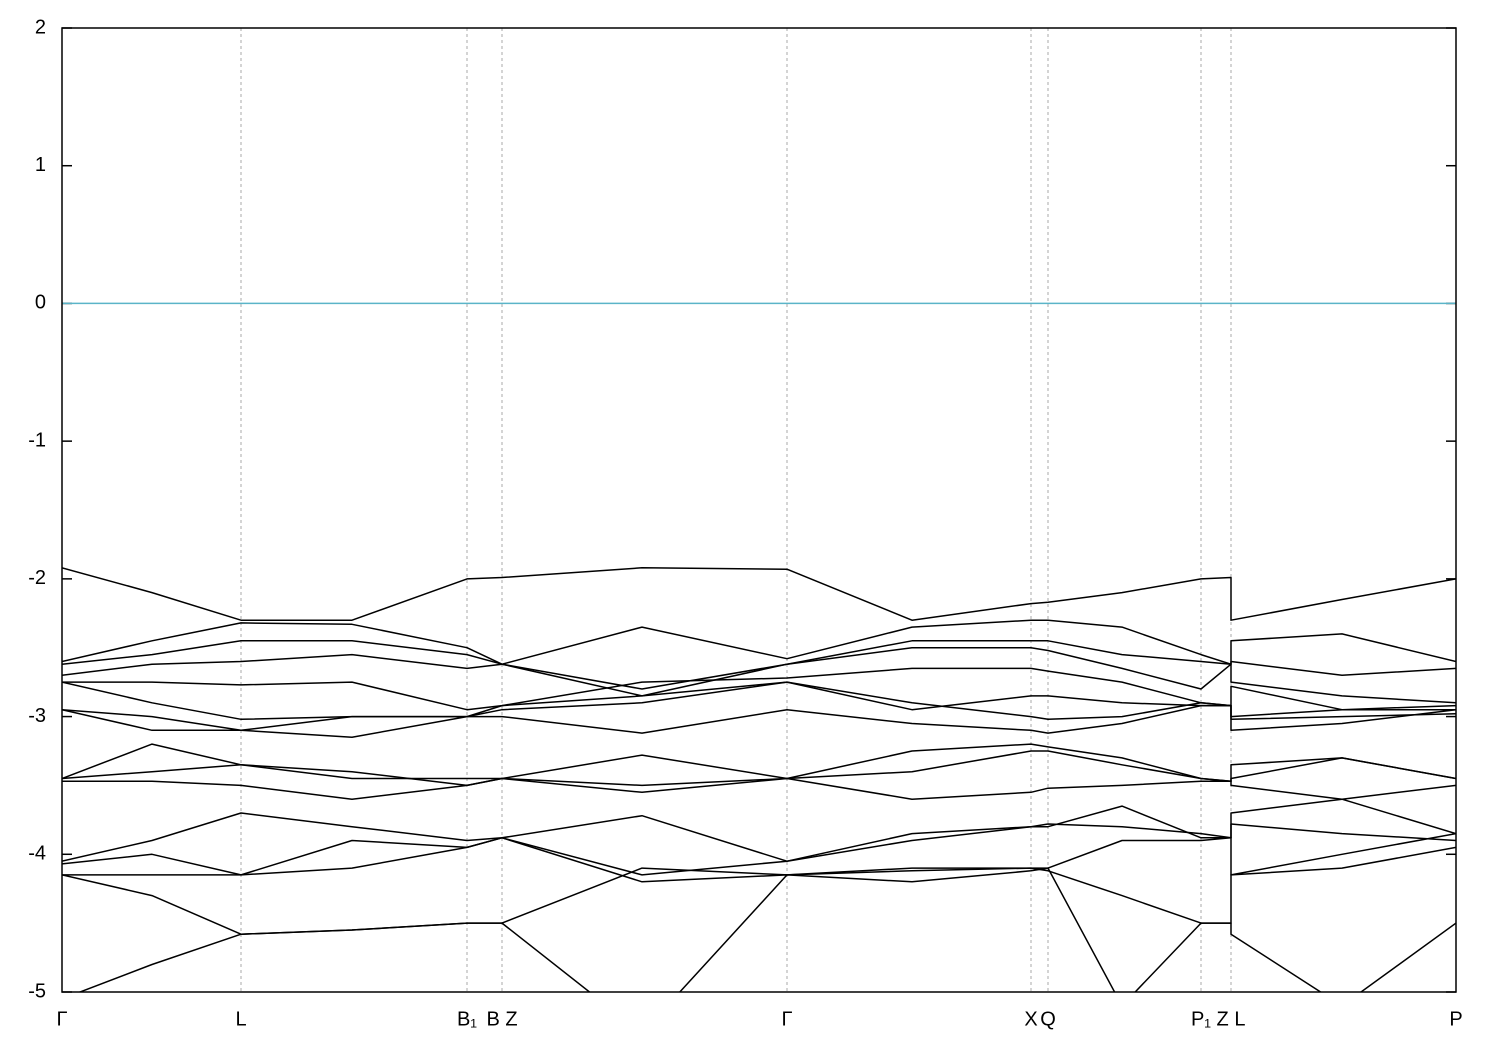 The width and height of the screenshot is (1500, 1050). What do you see at coordinates (467, 1019) in the screenshot?
I see `x-tick-label: B₁` at bounding box center [467, 1019].